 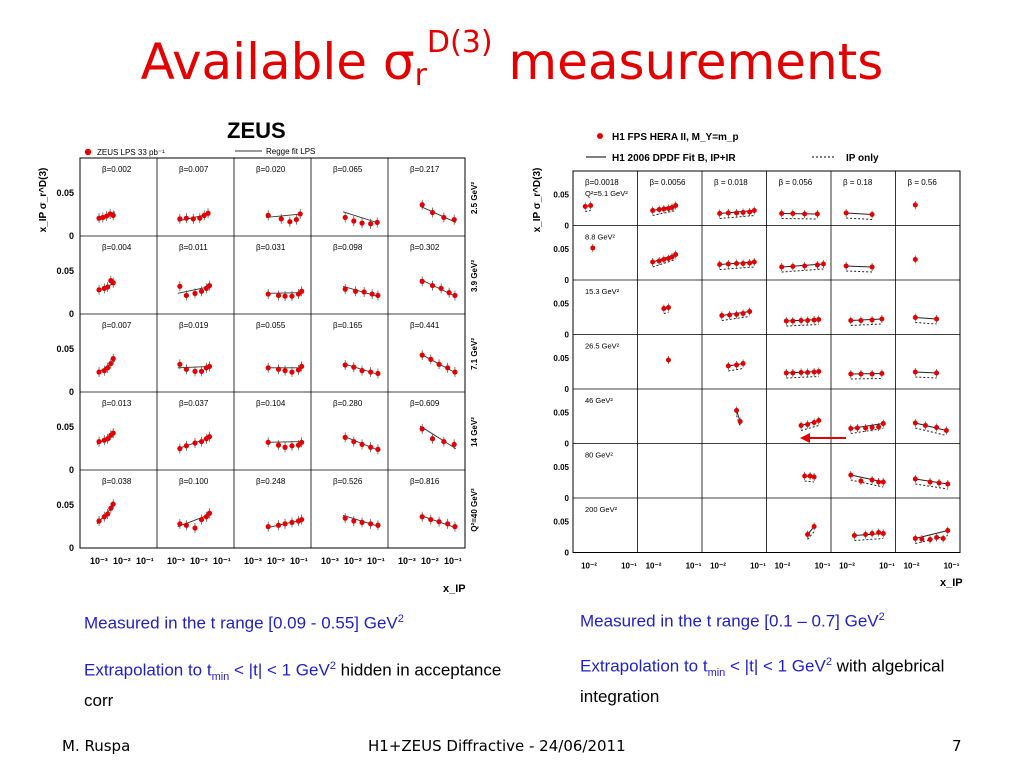 I want to click on page-number: 7, so click(x=957, y=746).